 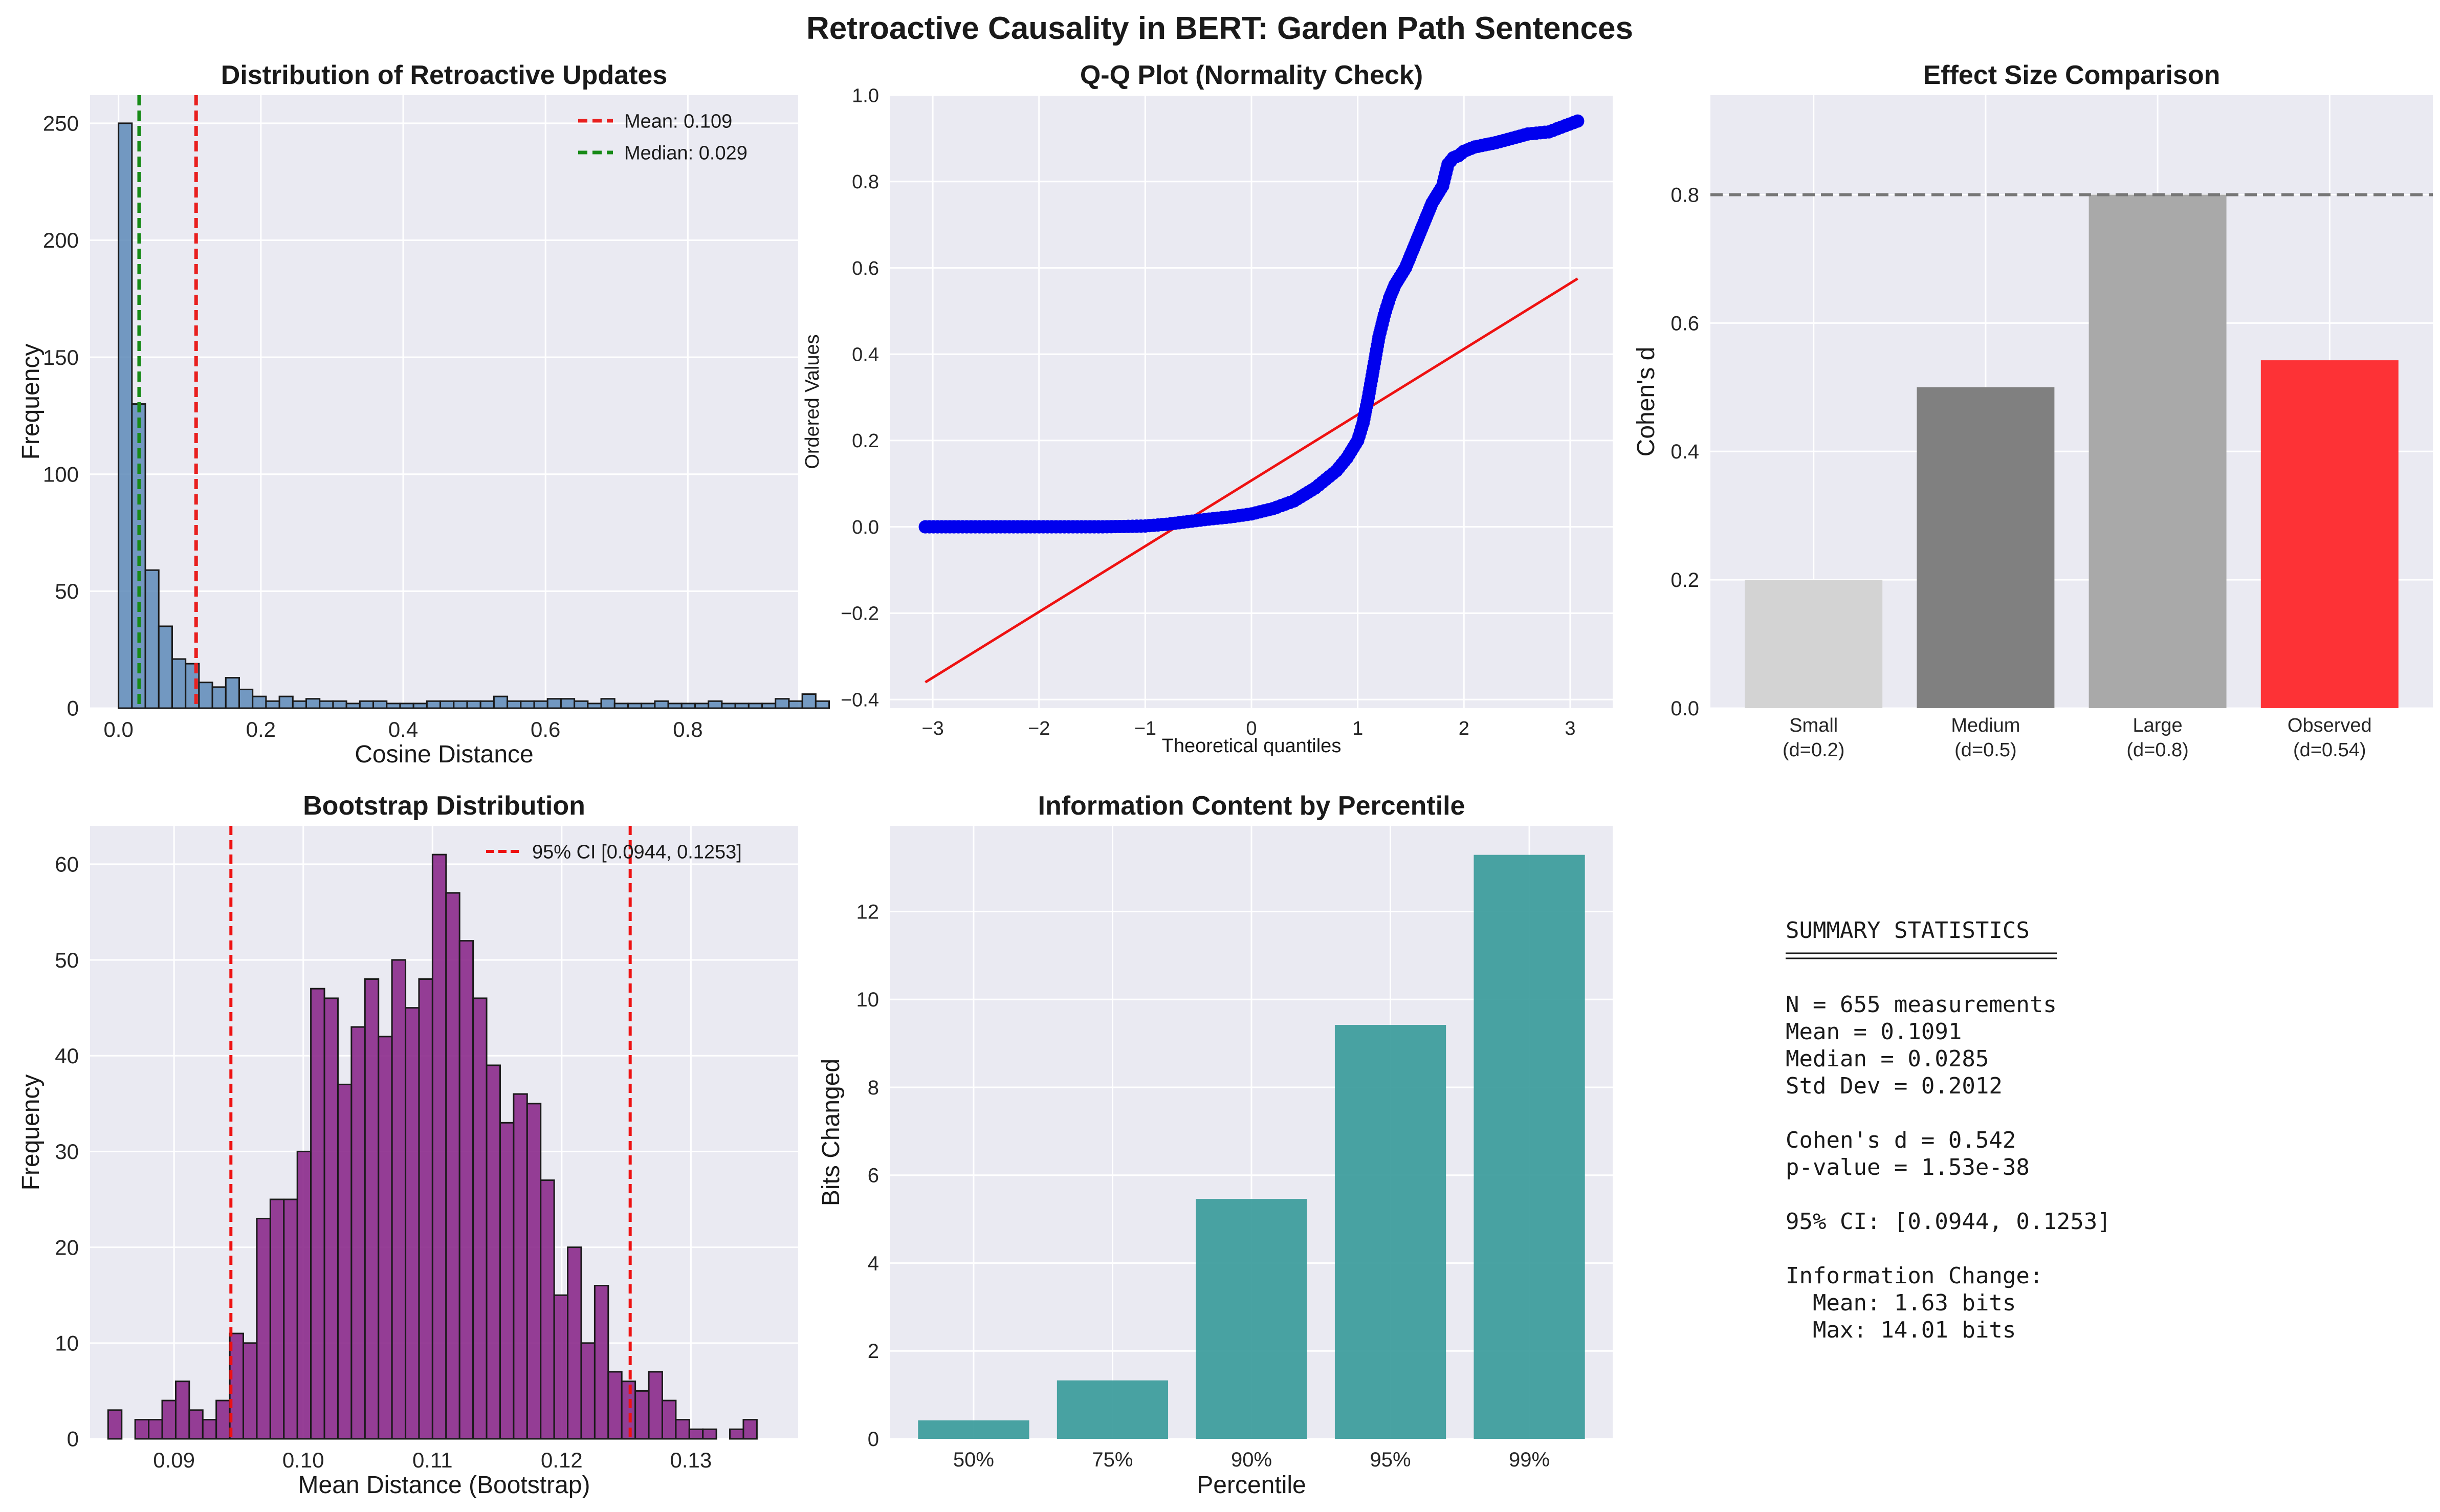 What do you see at coordinates (1985, 750) in the screenshot?
I see `x-tick-sublabel: (d=0.5)` at bounding box center [1985, 750].